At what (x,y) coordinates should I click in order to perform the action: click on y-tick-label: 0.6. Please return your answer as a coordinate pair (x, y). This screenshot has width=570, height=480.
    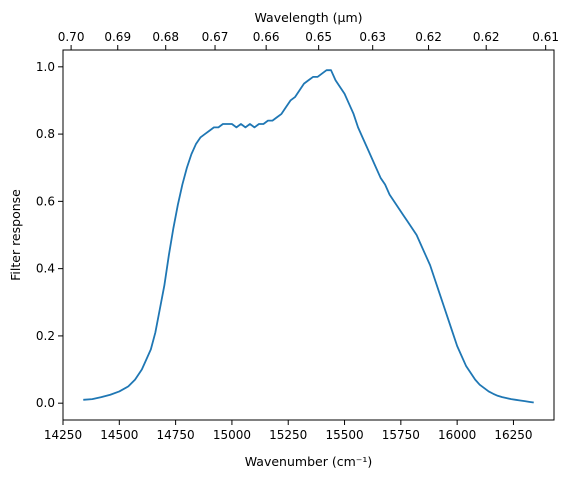
    Looking at the image, I should click on (45, 201).